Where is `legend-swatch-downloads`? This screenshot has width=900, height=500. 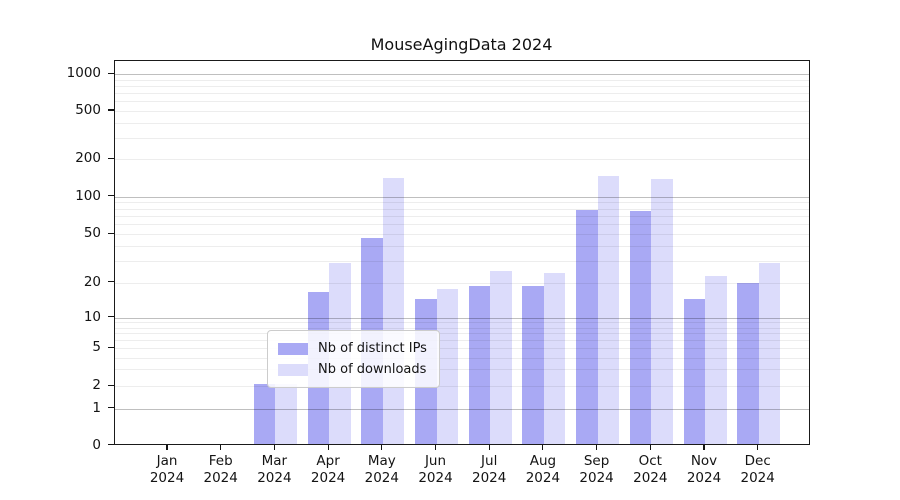
legend-swatch-downloads is located at coordinates (293, 369).